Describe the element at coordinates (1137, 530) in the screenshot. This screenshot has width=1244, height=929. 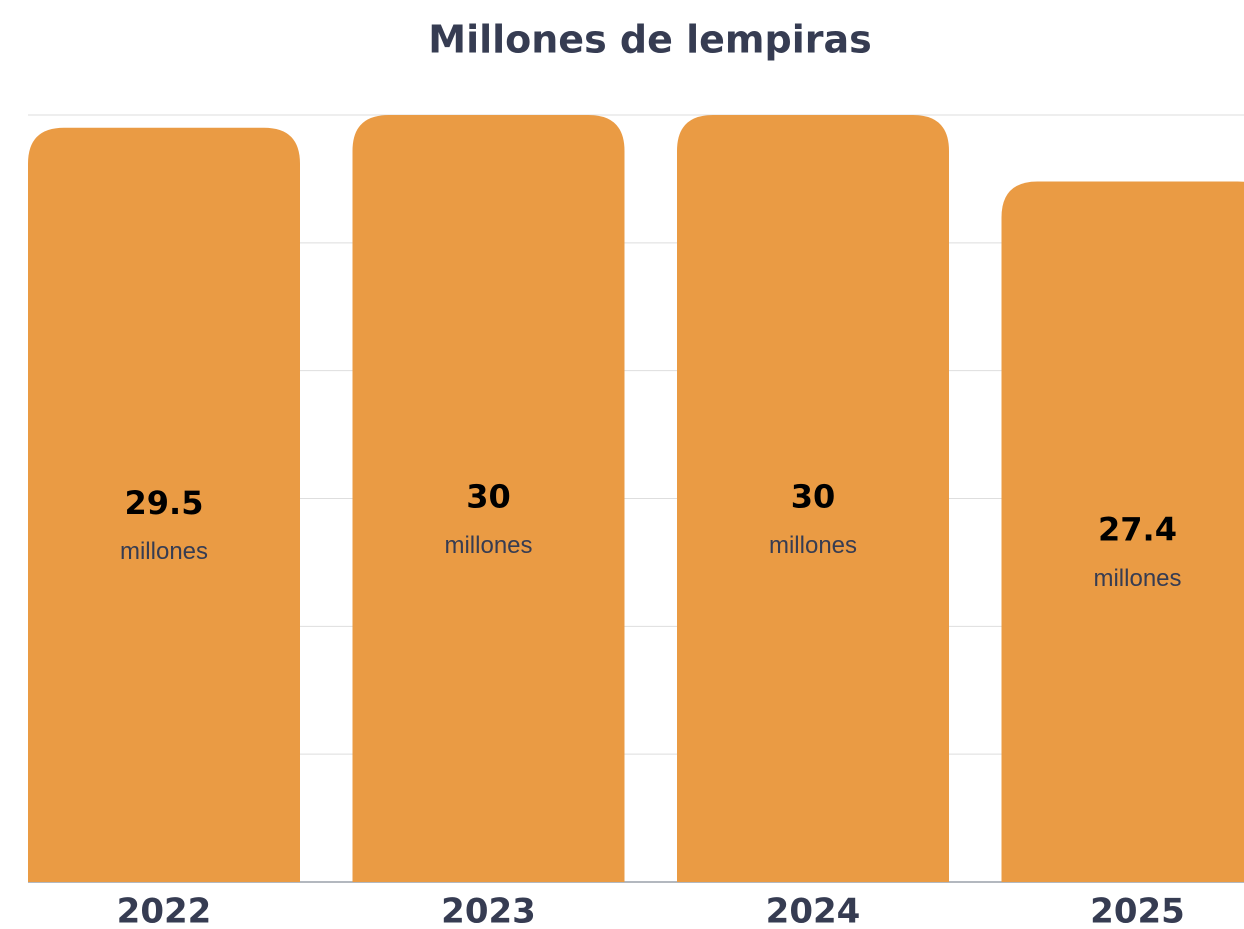
I see `value-label: 27.4` at that location.